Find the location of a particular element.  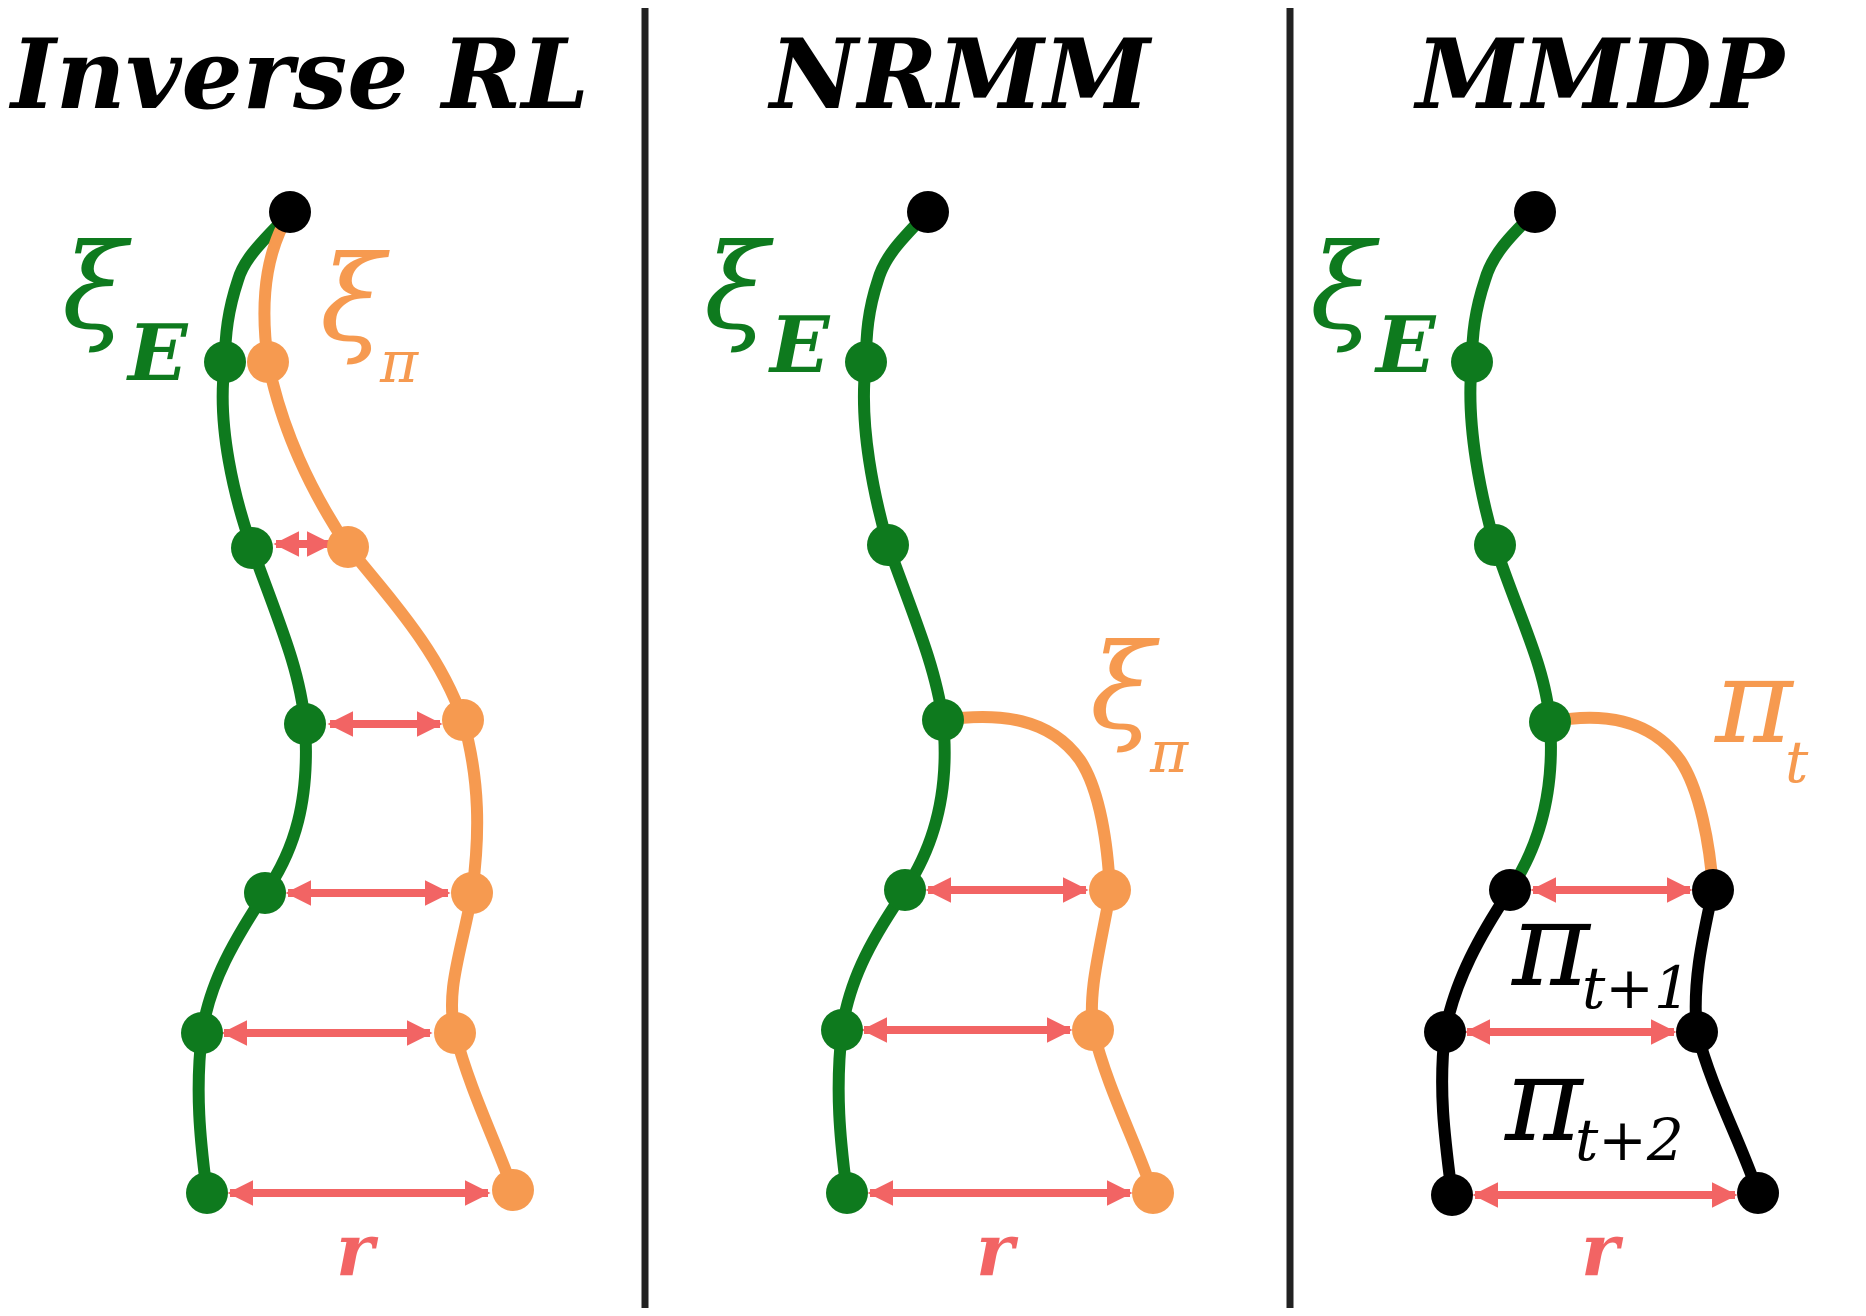

expert-trajectory is located at coordinates (1510, 551).